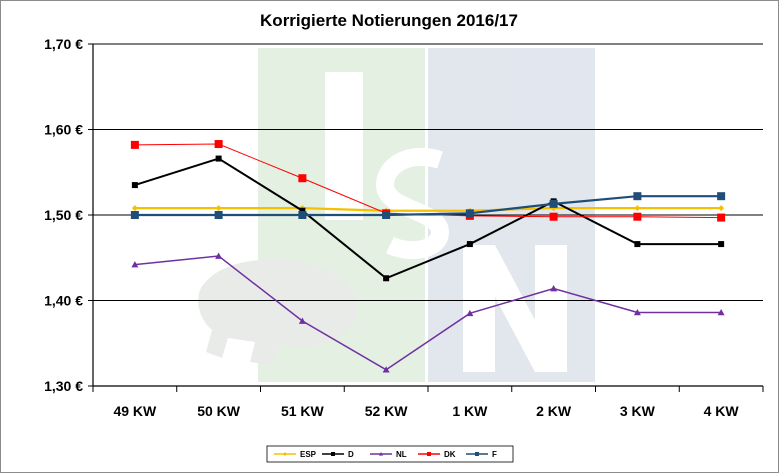 The image size is (779, 473). What do you see at coordinates (63, 44) in the screenshot?
I see `y-tick-label: 1,70 €` at bounding box center [63, 44].